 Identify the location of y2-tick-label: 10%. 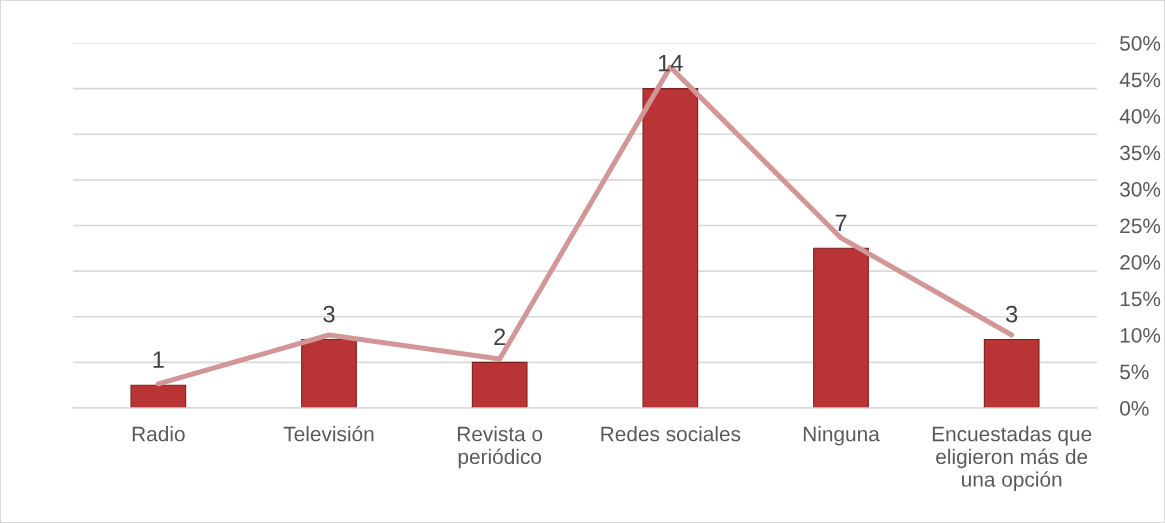
(1140, 335).